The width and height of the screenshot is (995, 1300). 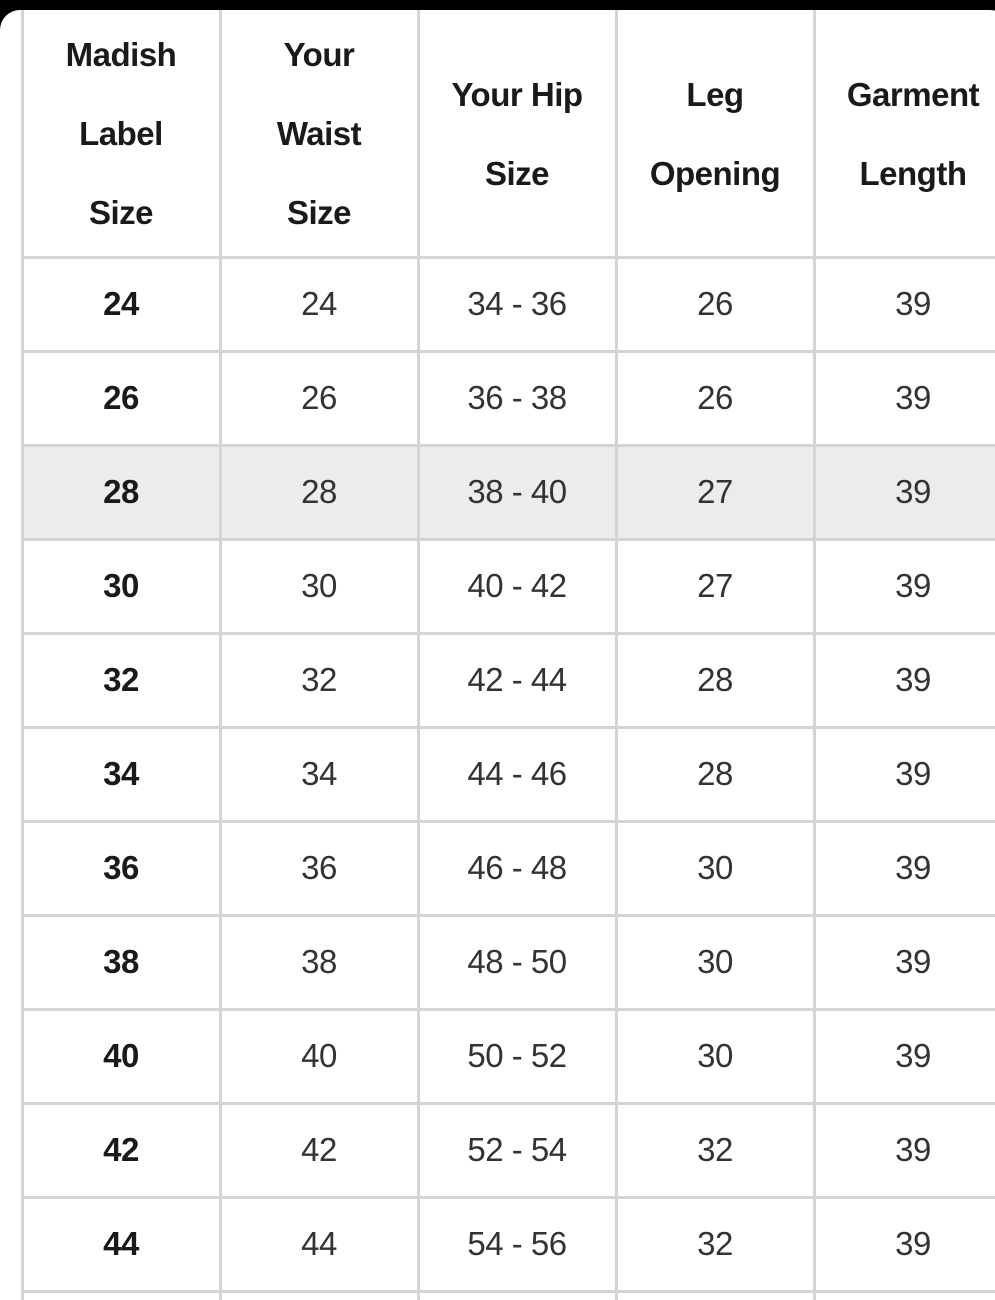 What do you see at coordinates (913, 94) in the screenshot?
I see `header-text: Garment` at bounding box center [913, 94].